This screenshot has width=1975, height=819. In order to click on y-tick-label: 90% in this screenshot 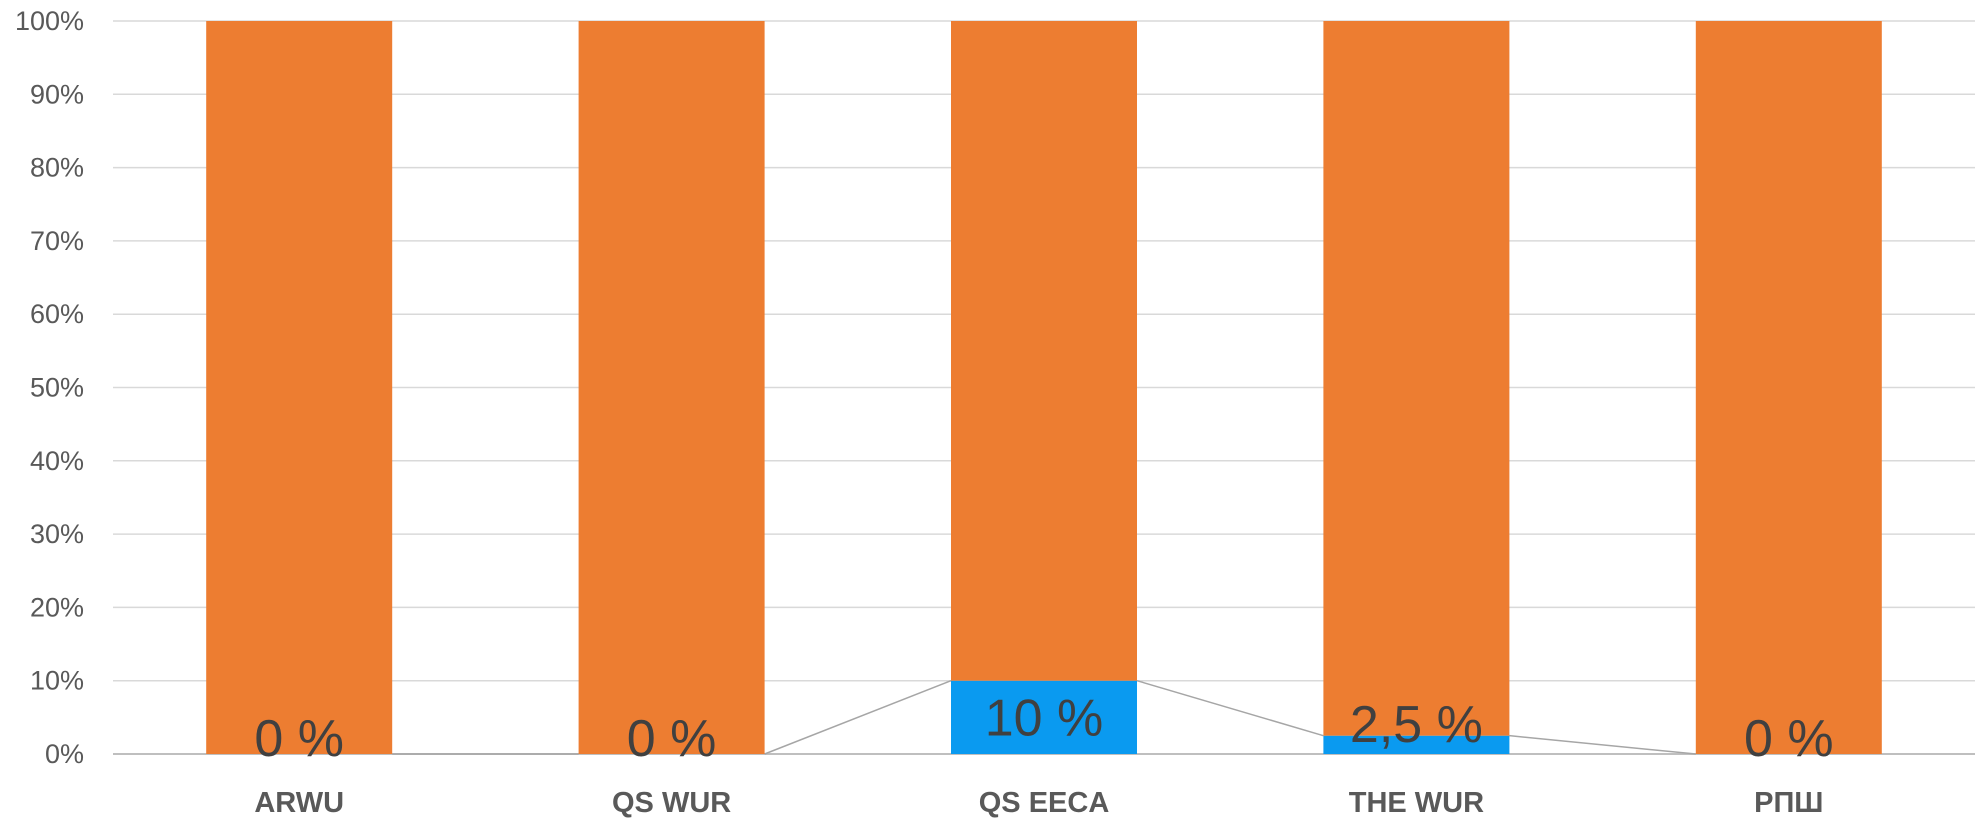, I will do `click(57, 94)`.